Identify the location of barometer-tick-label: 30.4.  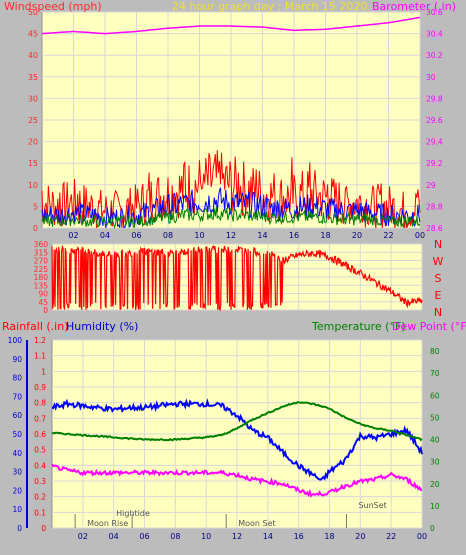
(434, 34).